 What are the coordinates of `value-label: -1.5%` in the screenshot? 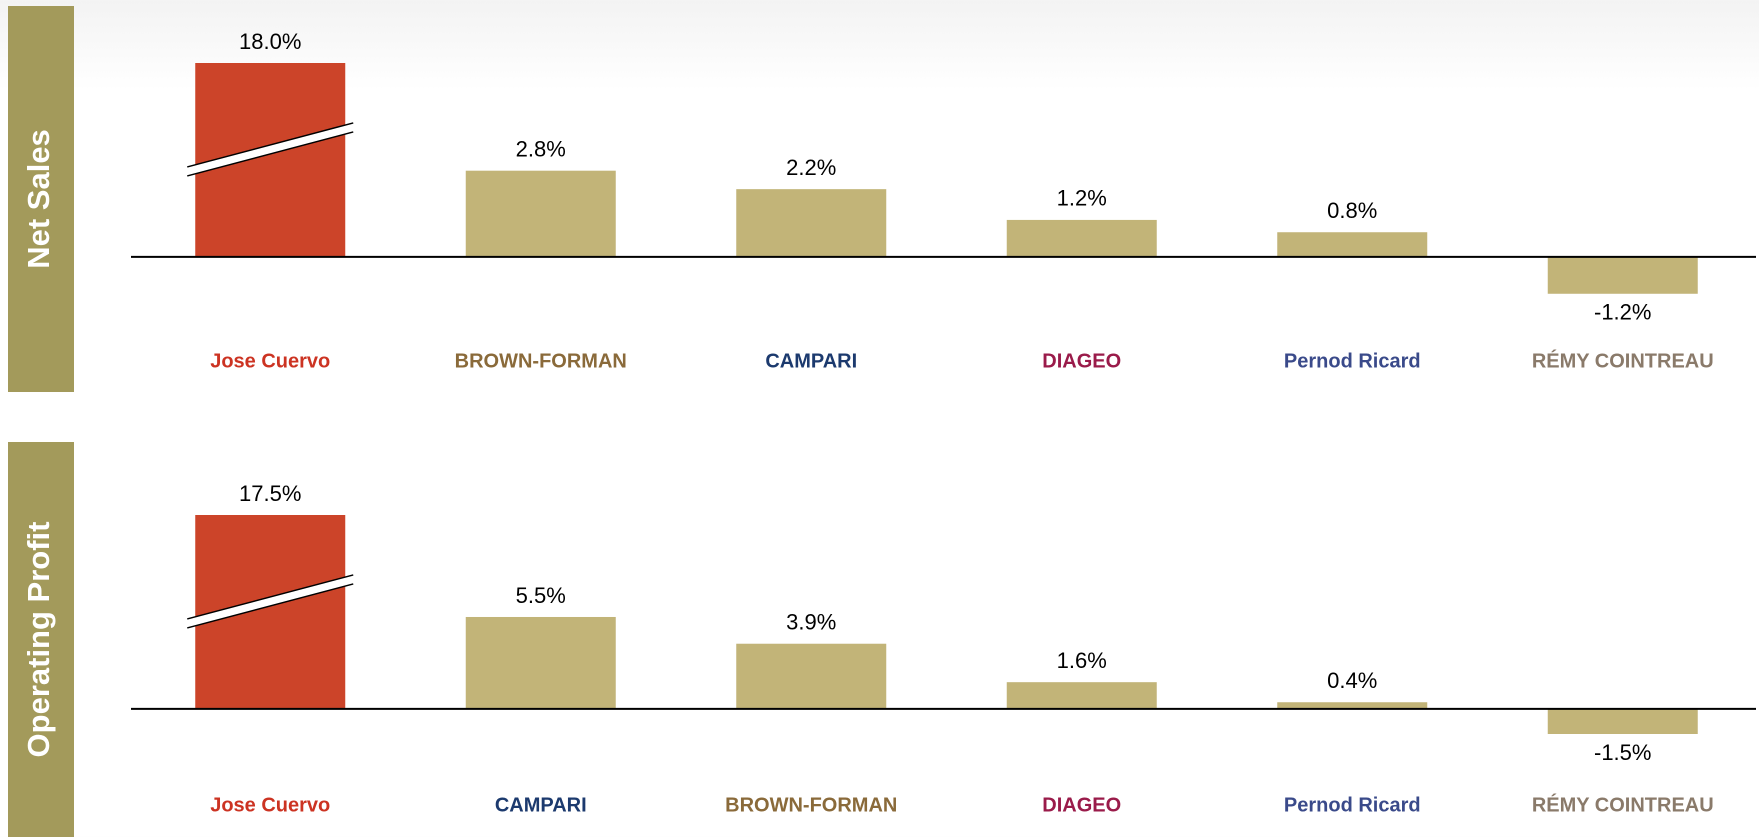 It's located at (1622, 752).